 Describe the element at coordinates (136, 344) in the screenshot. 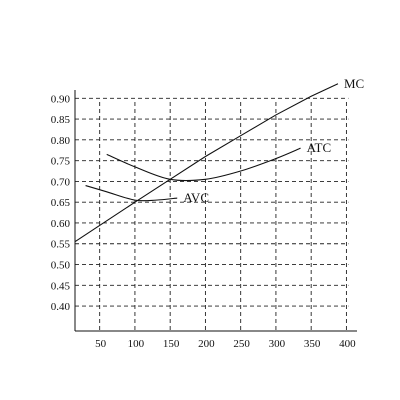

I see `x-tick-label: 100` at that location.